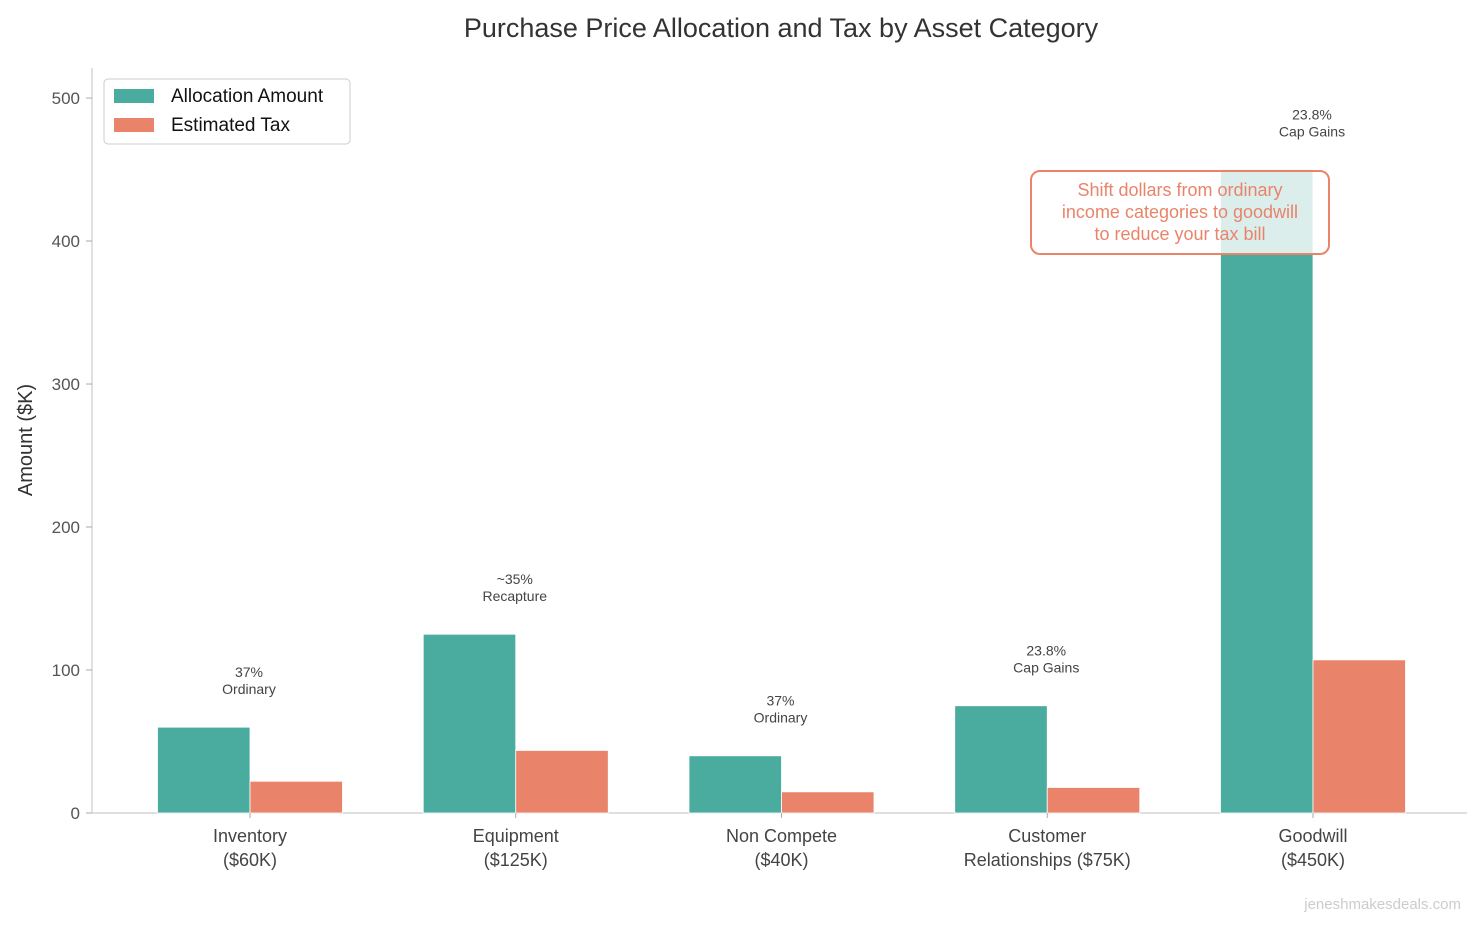 The width and height of the screenshot is (1483, 926). What do you see at coordinates (66, 98) in the screenshot?
I see `y-tick-label: 500` at bounding box center [66, 98].